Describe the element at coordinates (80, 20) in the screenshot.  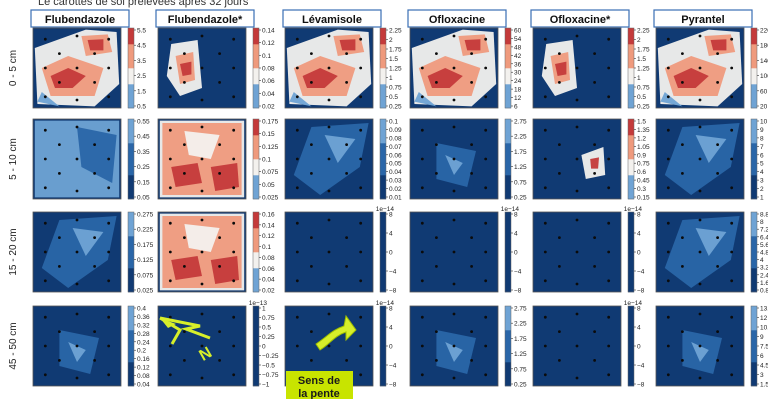
I see `column-header: Flubendazole` at that location.